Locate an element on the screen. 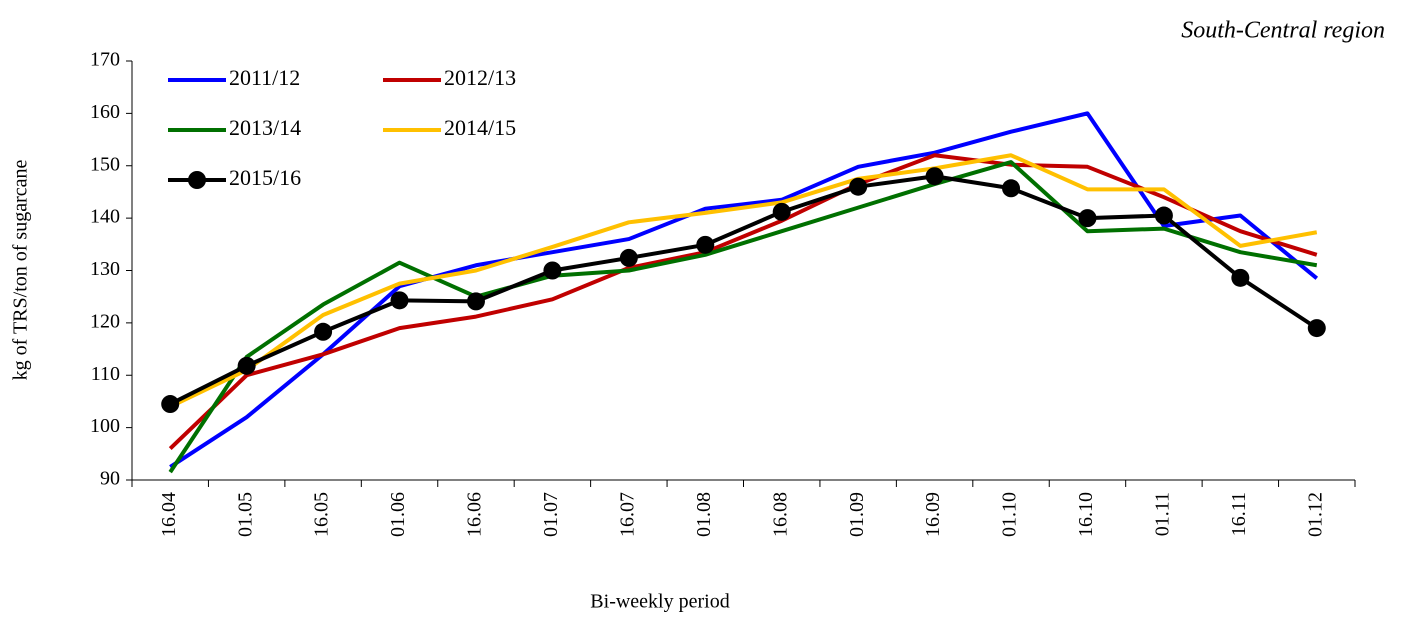  y-tick-label: 160 is located at coordinates (105, 112).